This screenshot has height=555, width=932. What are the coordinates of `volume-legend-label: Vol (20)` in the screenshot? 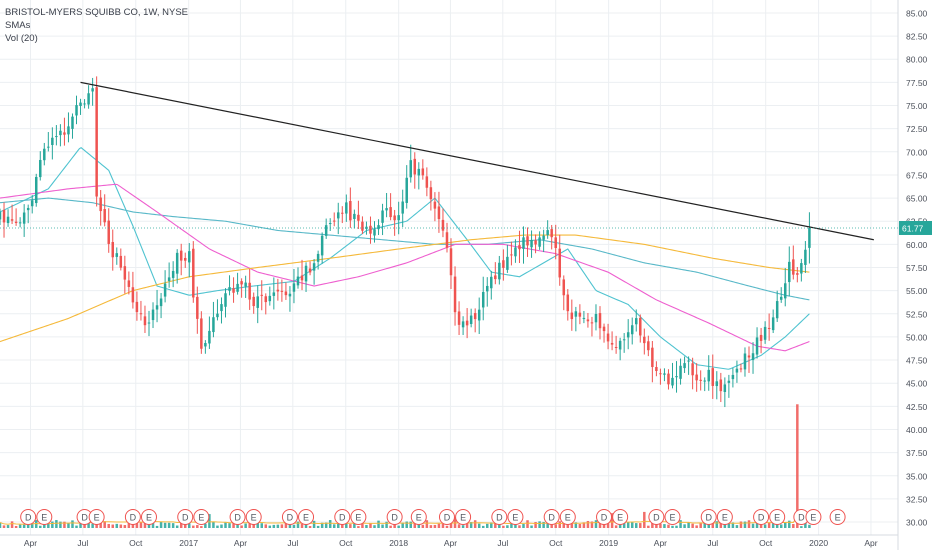 It's located at (21, 38).